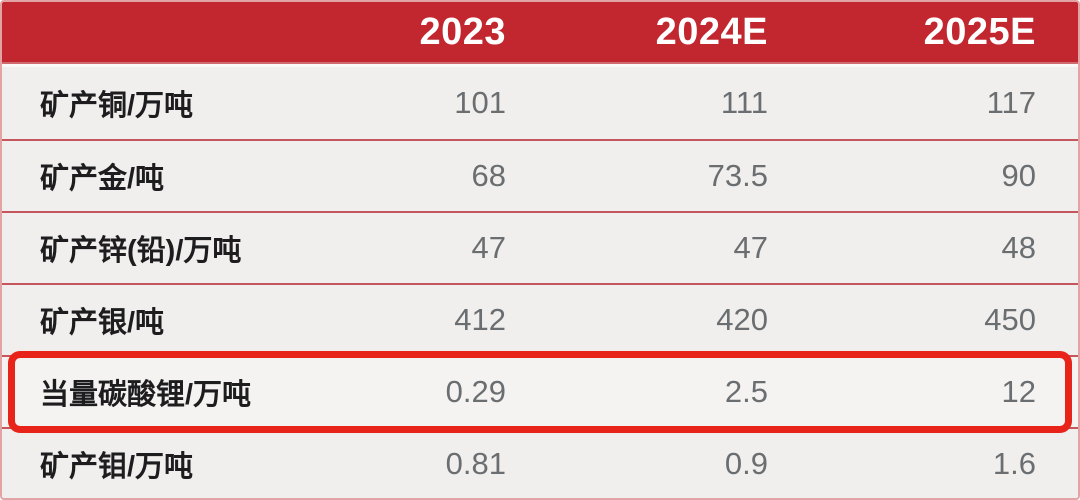  Describe the element at coordinates (1011, 102) in the screenshot. I see `row-value-2025e: 117` at that location.